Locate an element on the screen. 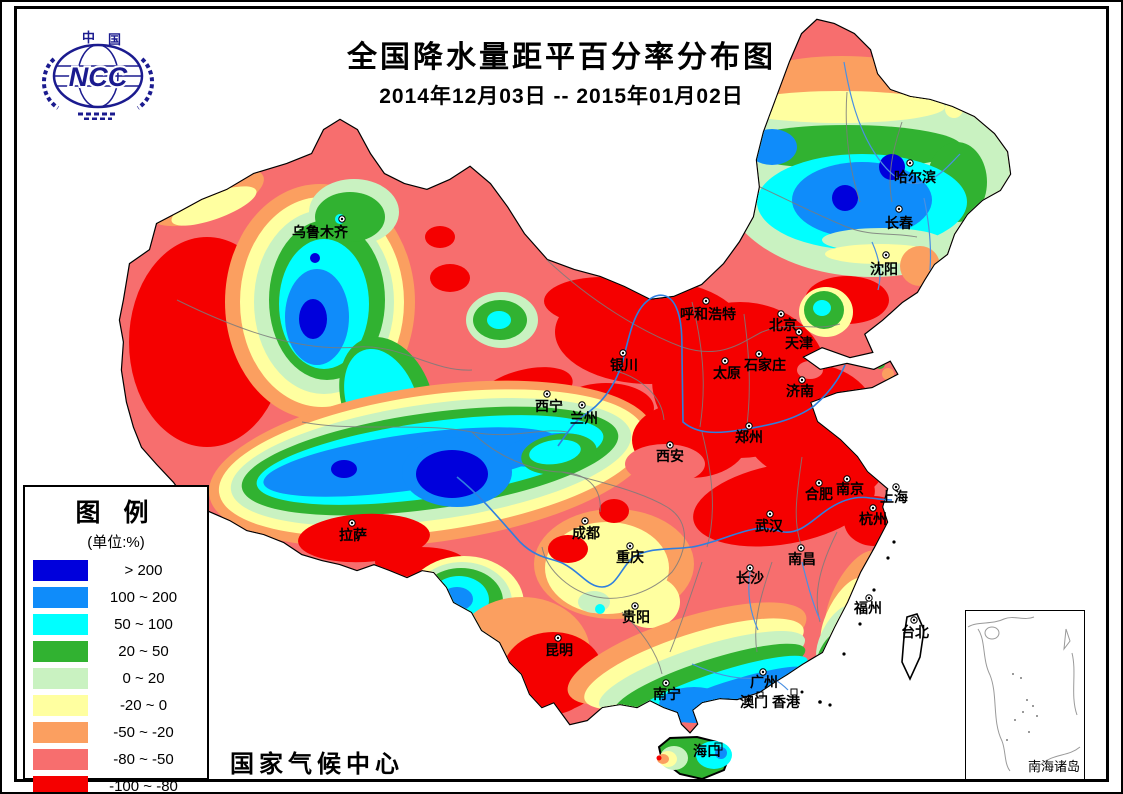 The height and width of the screenshot is (794, 1123). city-shenyang: 沈阳 is located at coordinates (884, 264).